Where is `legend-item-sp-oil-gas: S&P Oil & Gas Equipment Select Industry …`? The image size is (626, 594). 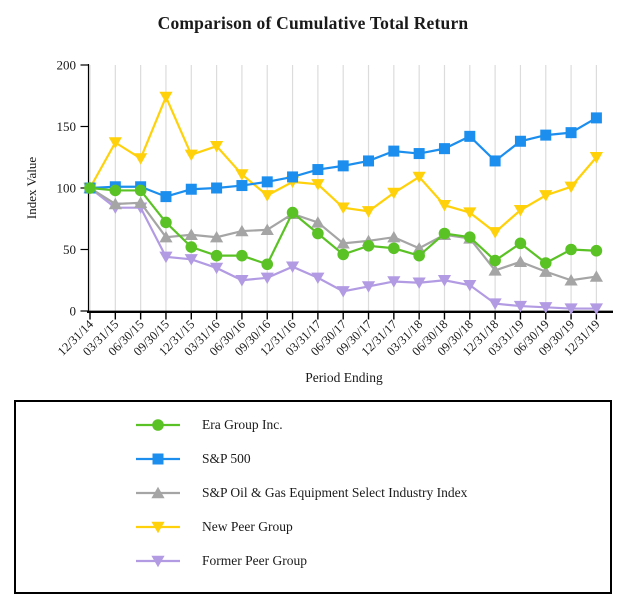 legend-item-sp-oil-gas: S&P Oil & Gas Equipment Select Industry … is located at coordinates (373, 493).